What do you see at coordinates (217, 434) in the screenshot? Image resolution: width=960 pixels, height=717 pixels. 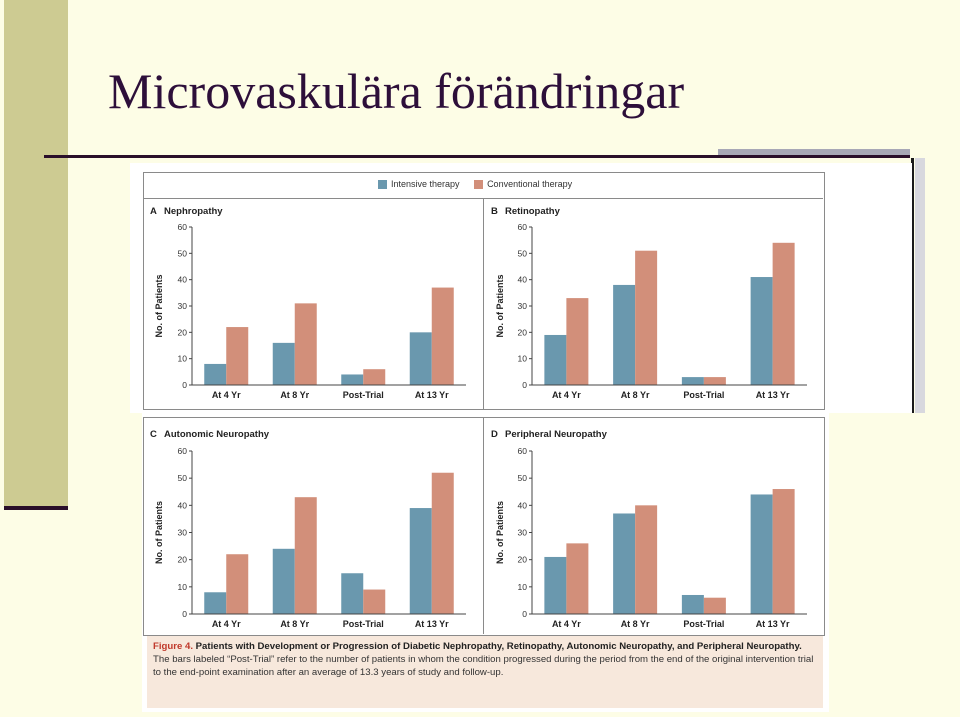 I see `panel-title: Autonomic Neuropathy` at bounding box center [217, 434].